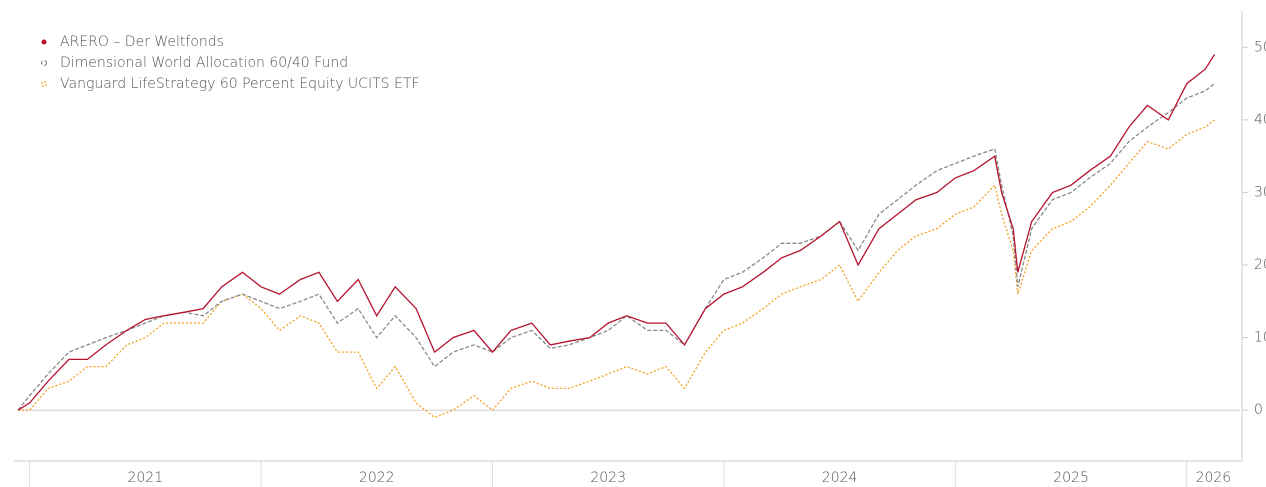  I want to click on x-tick-label: 2026, so click(1214, 478).